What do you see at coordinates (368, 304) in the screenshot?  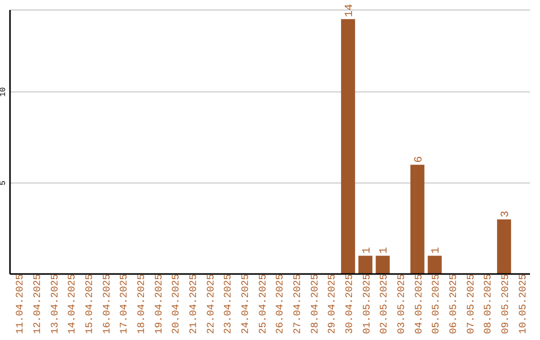 I see `x-tick-label: 01.05.2025` at bounding box center [368, 304].